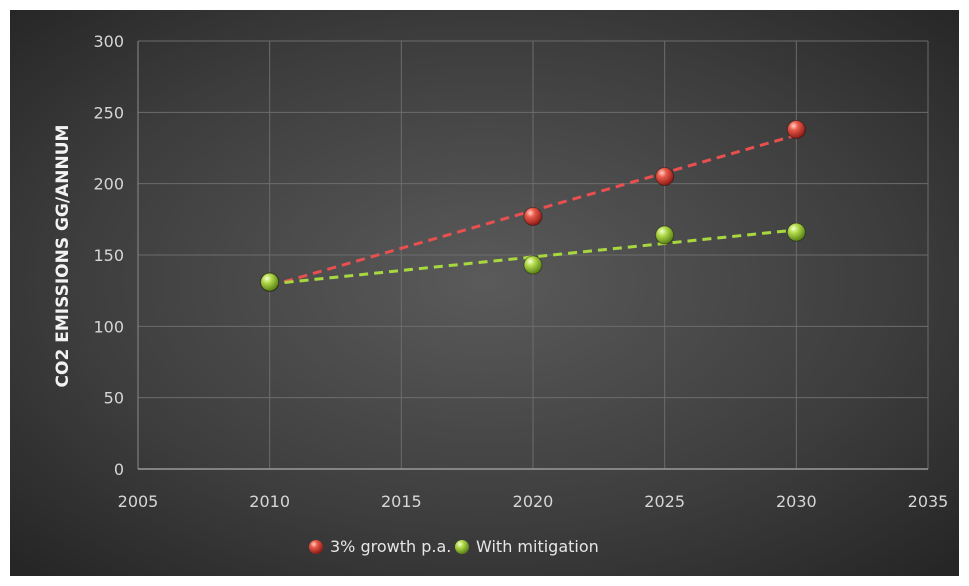 Image resolution: width=969 pixels, height=586 pixels. I want to click on x-tick-label: 2035, so click(928, 501).